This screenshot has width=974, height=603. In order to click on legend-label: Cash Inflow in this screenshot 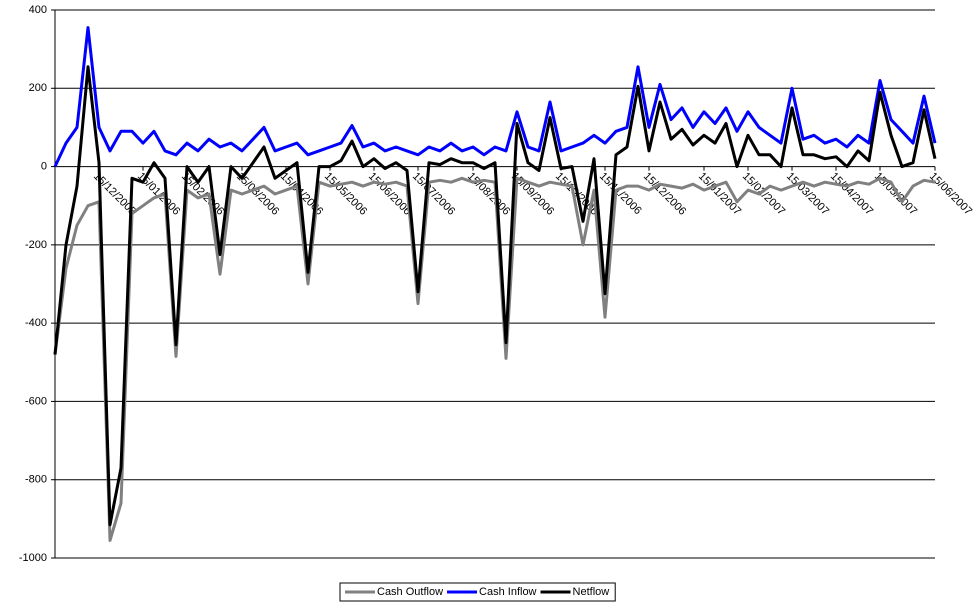, I will do `click(508, 592)`.